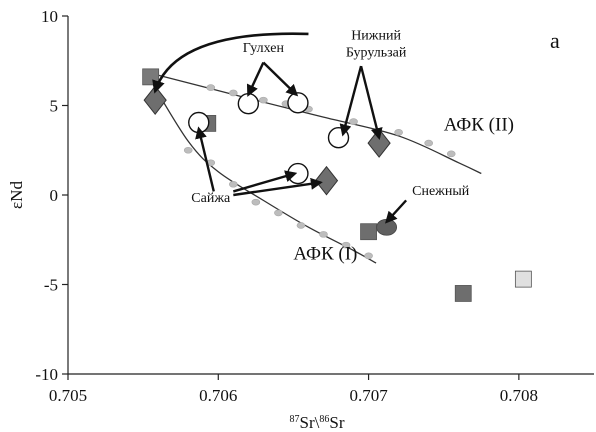  Describe the element at coordinates (555, 40) in the screenshot. I see `panel-label: a` at that location.